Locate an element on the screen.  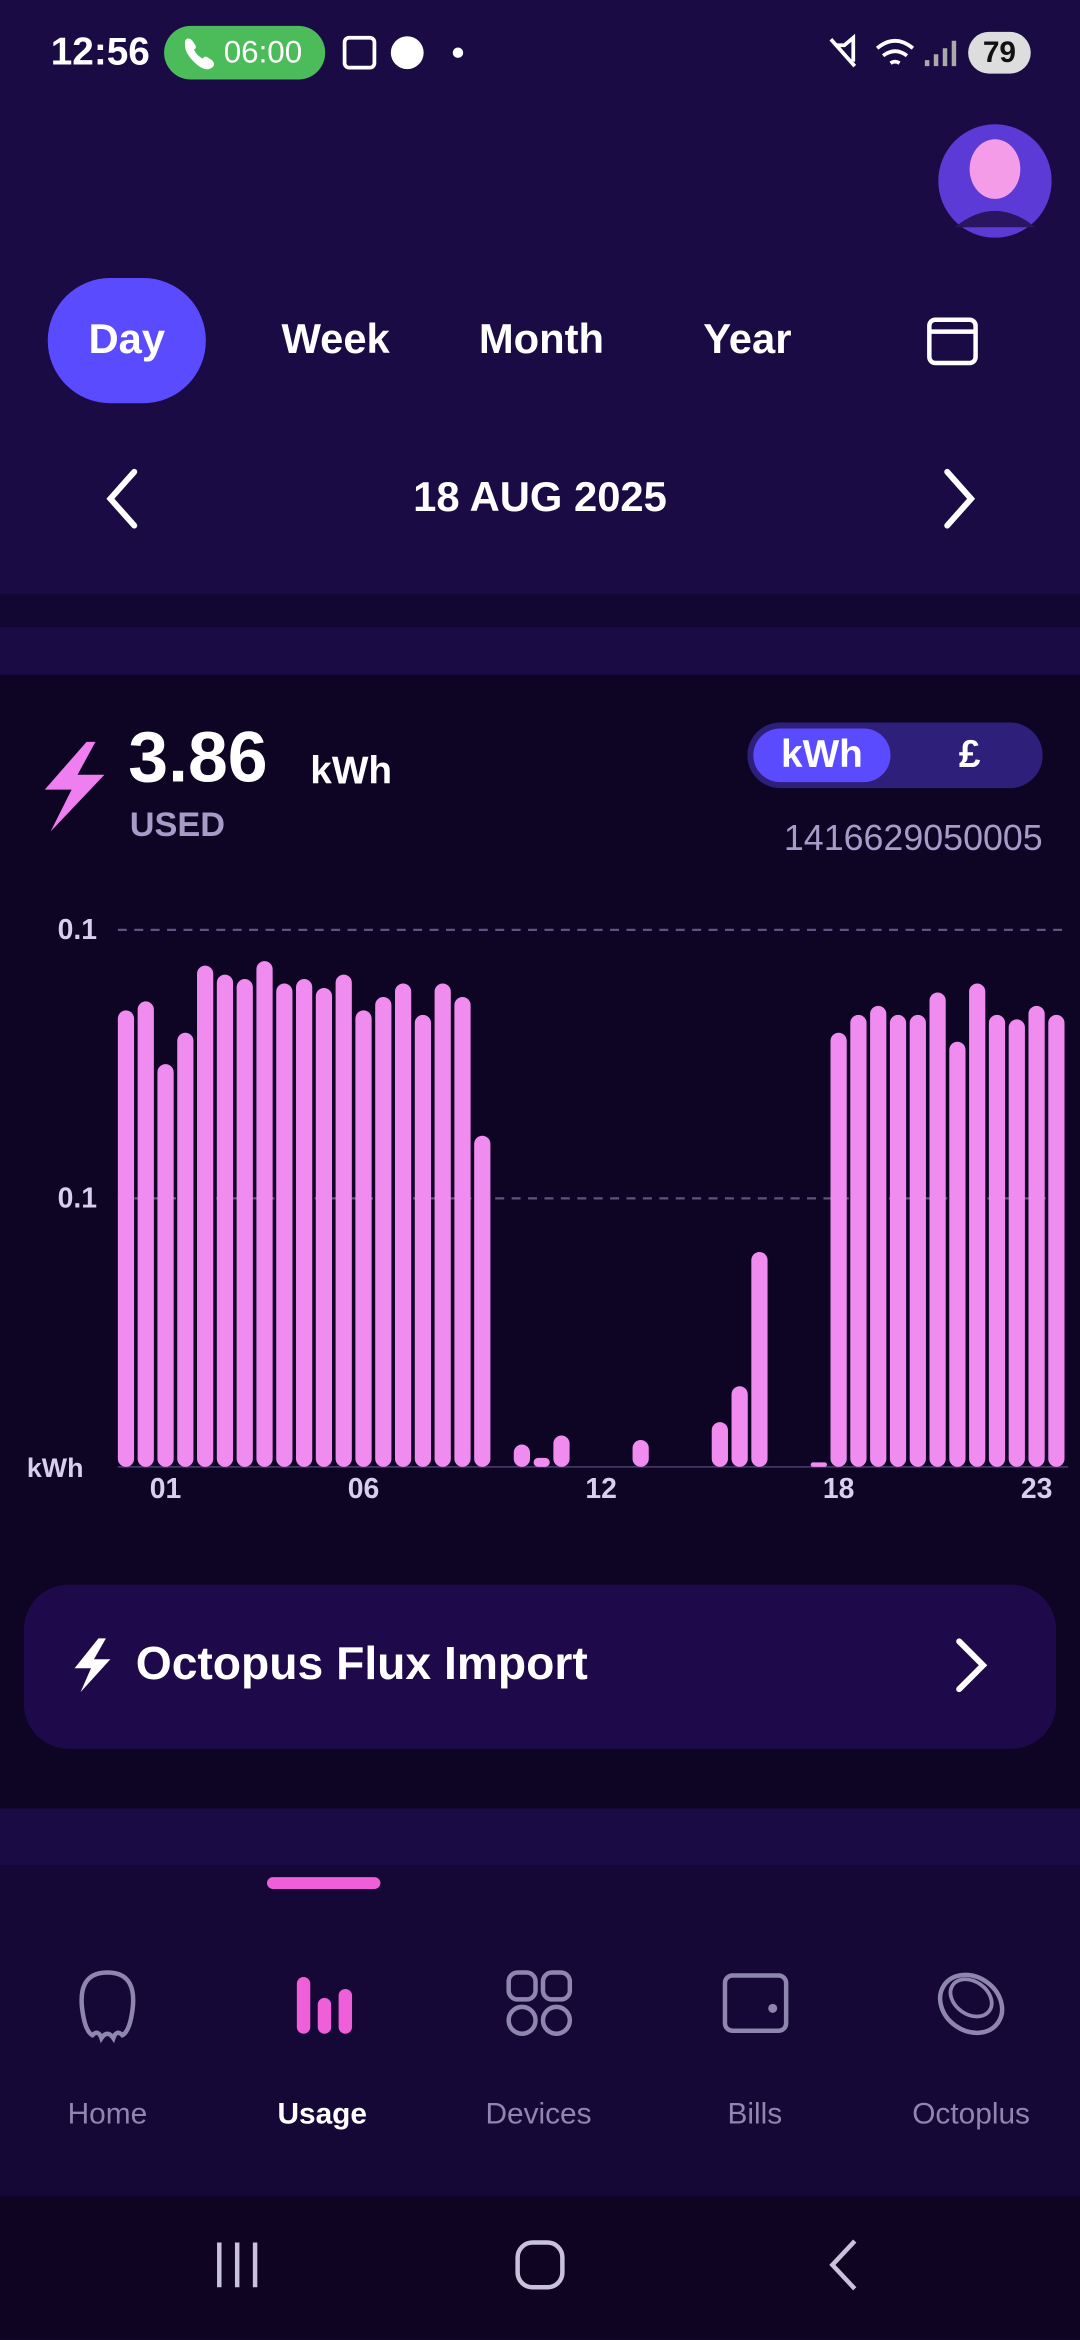
tariff-card: Octopus Flux Import is located at coordinates (540, 1666).